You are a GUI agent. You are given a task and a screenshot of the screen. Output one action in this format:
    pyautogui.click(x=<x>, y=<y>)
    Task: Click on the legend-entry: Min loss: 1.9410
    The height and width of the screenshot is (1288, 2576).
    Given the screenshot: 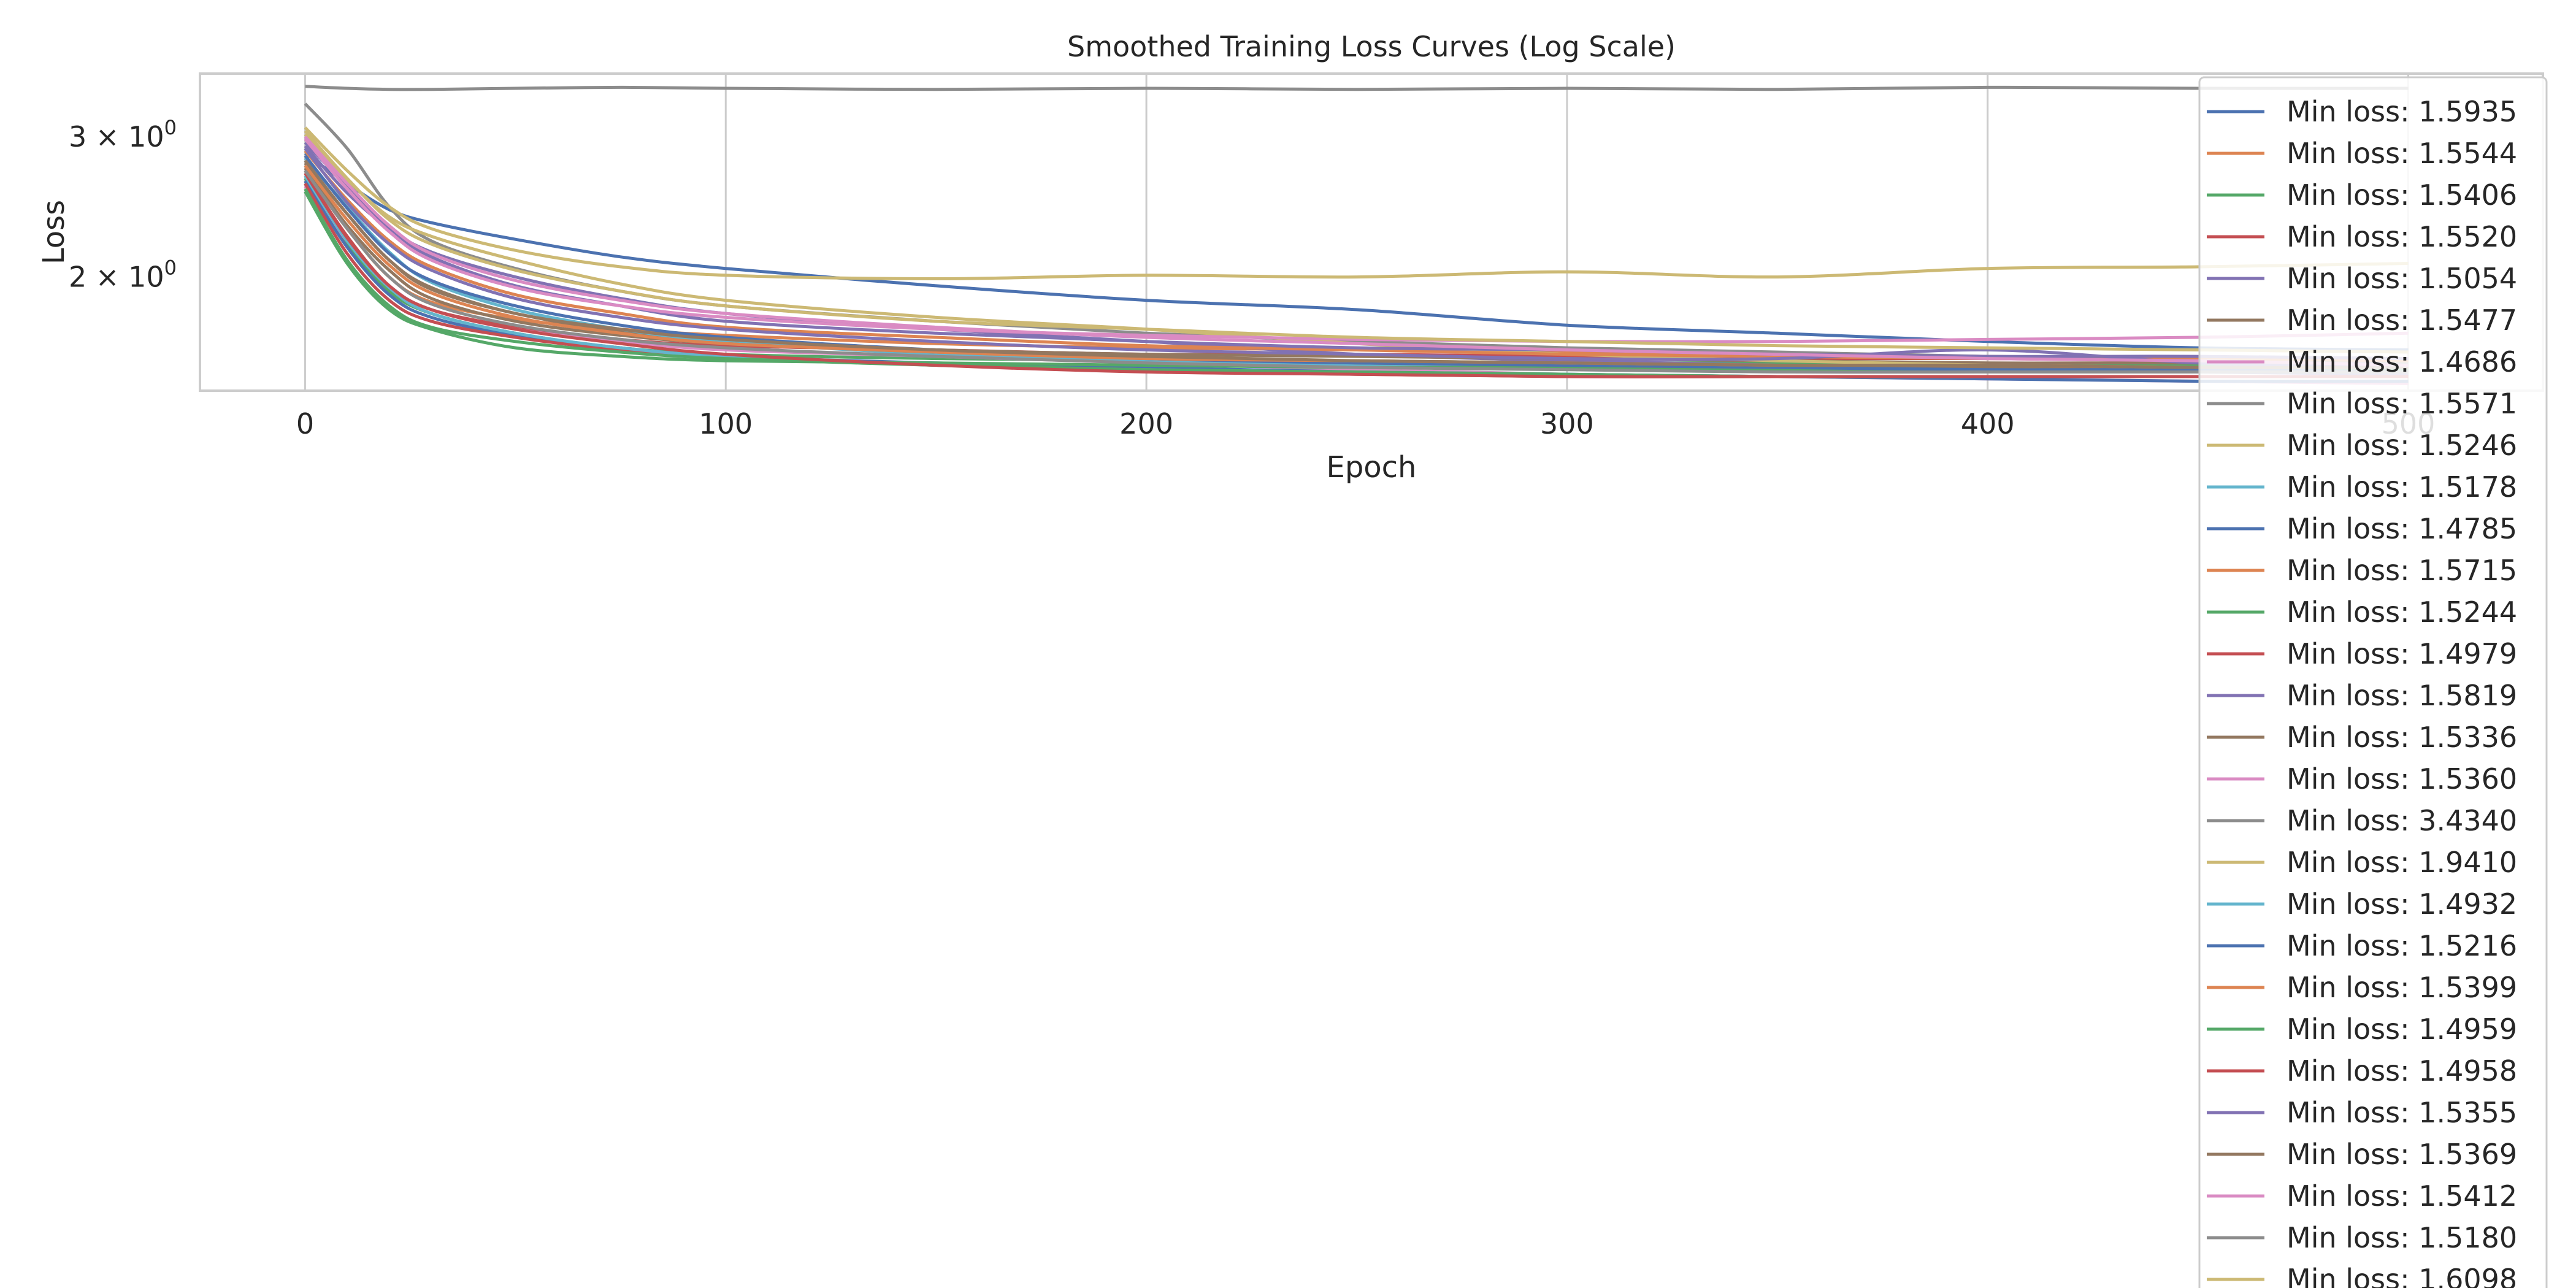 What is the action you would take?
    pyautogui.click(x=2362, y=862)
    